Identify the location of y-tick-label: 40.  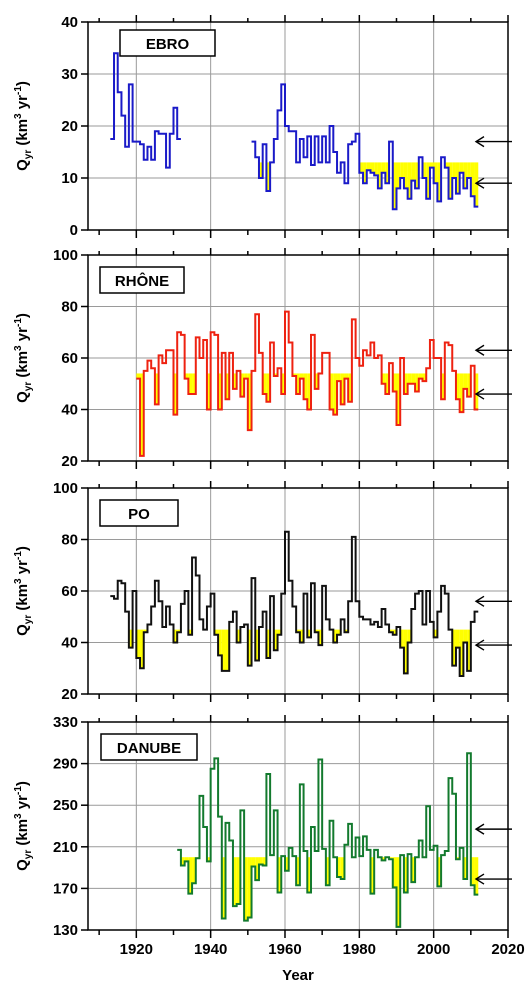
(69, 643).